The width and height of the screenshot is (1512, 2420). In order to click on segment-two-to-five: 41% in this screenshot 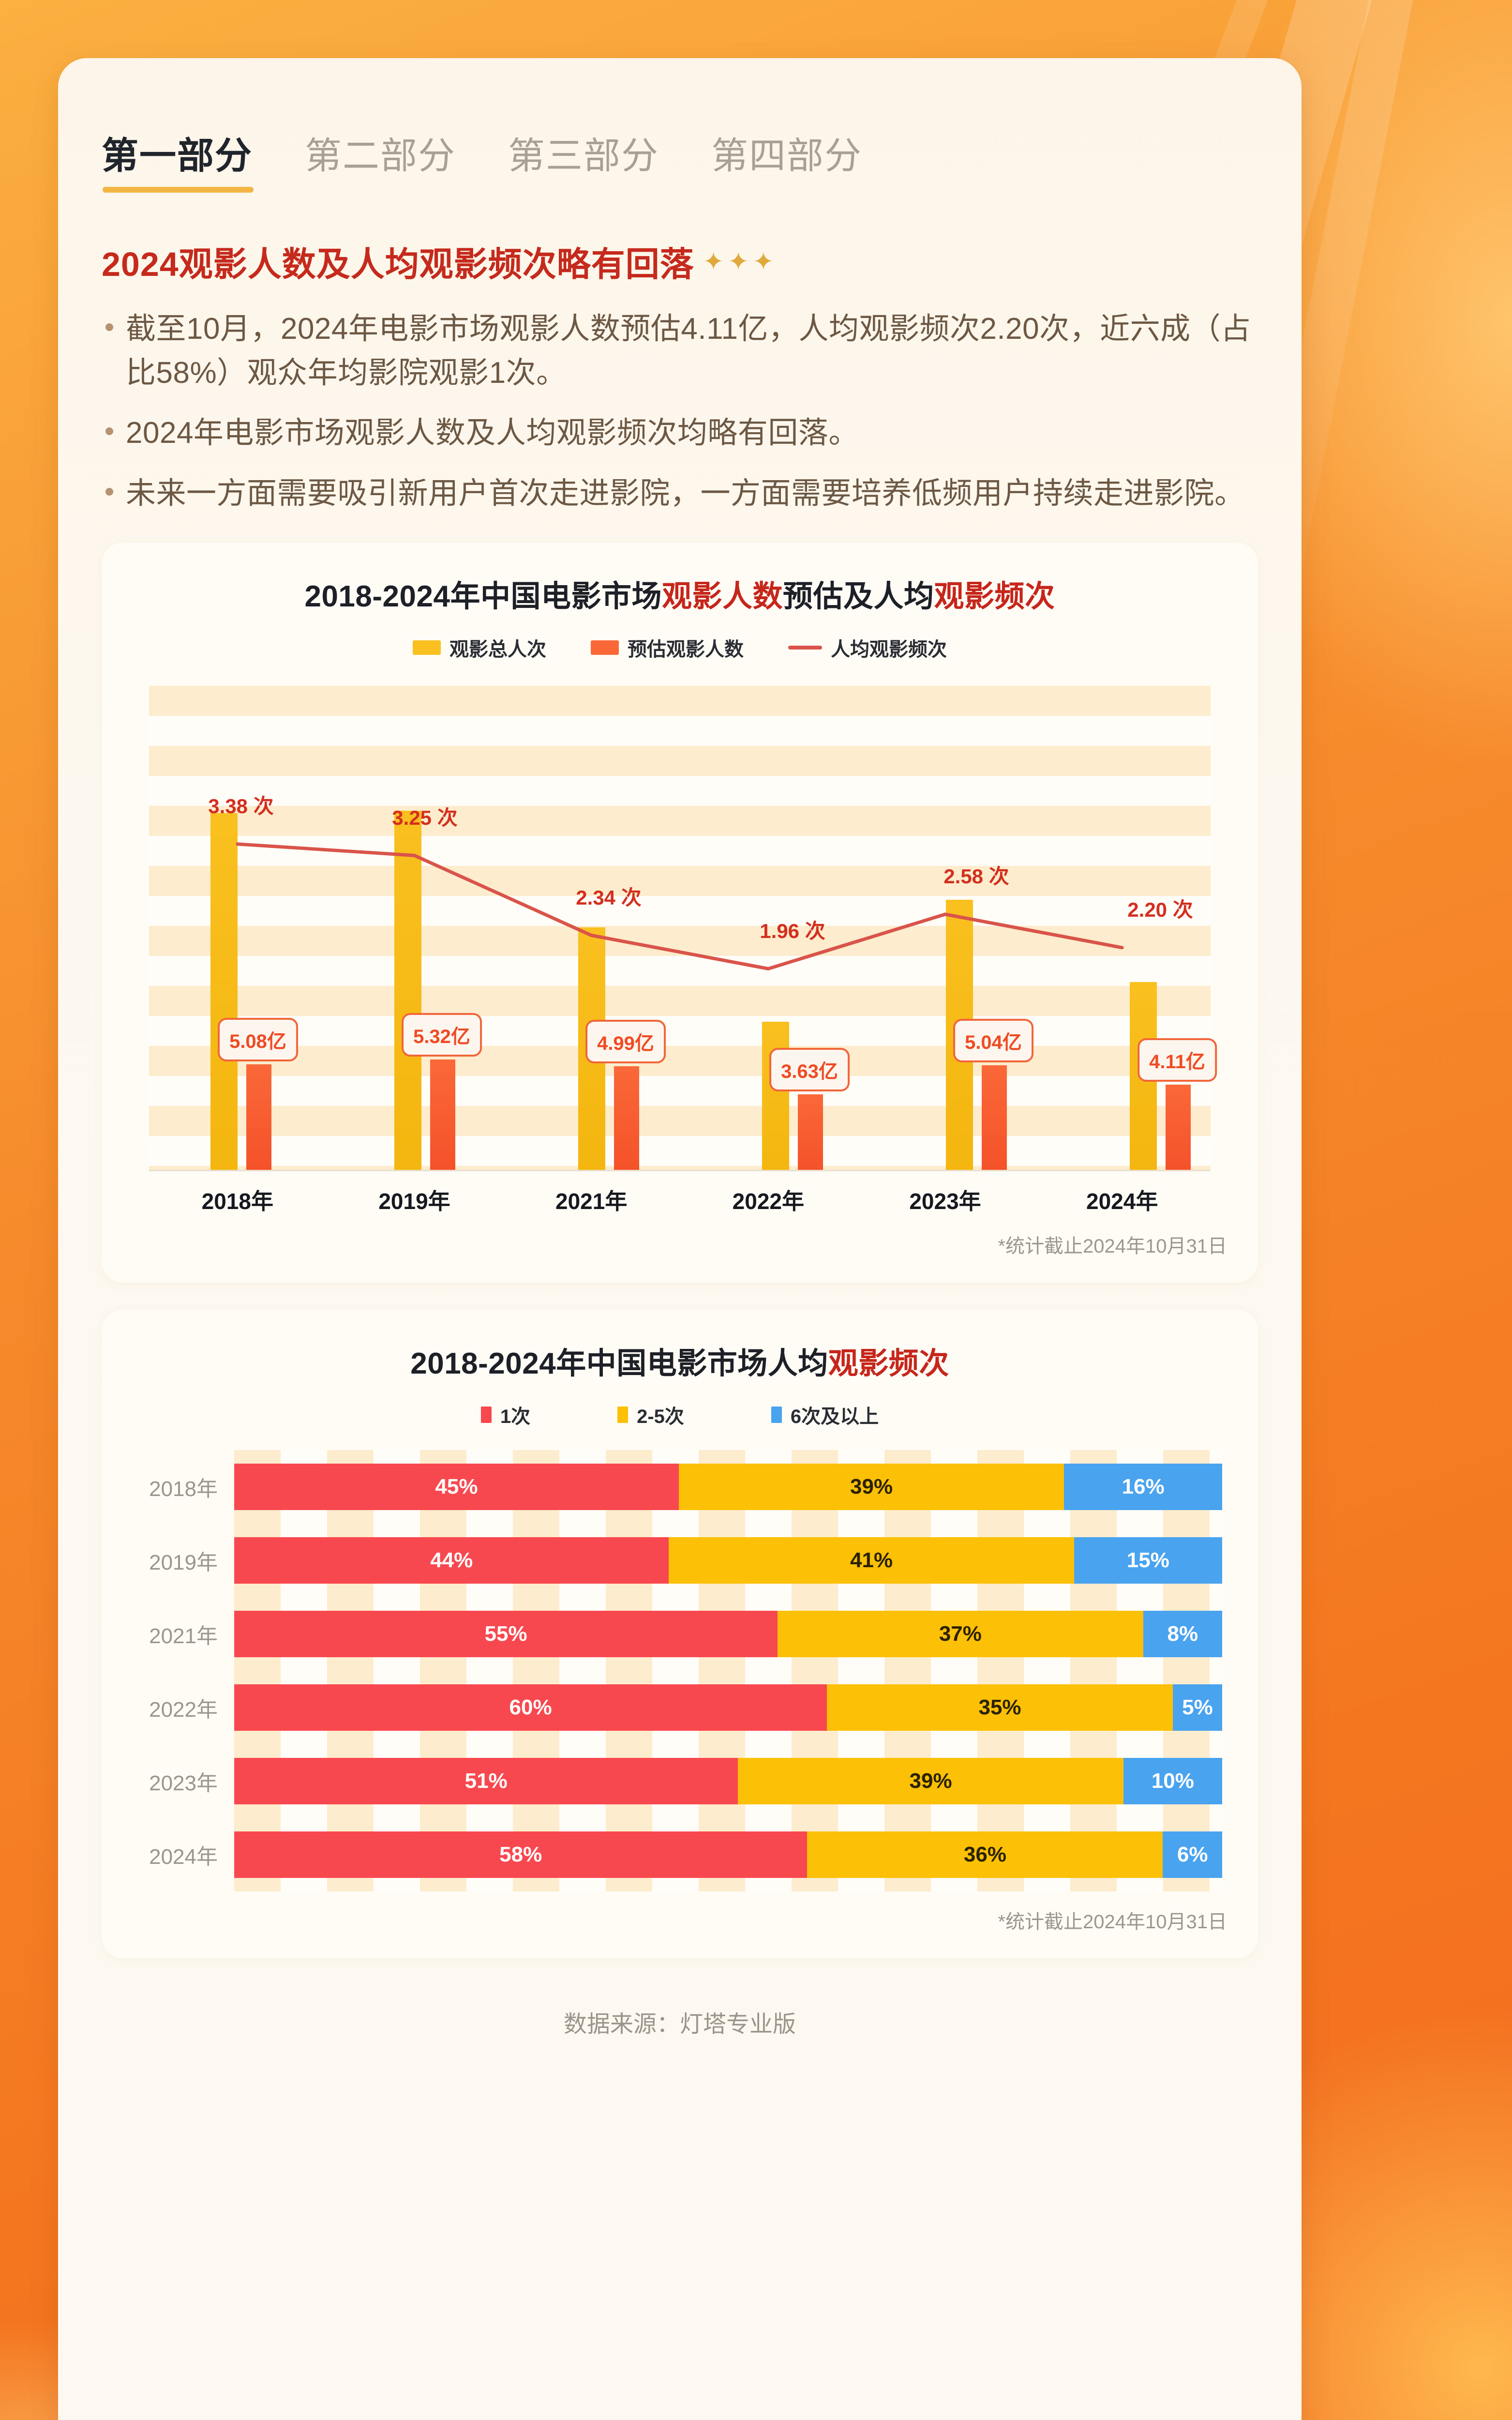, I will do `click(871, 1560)`.